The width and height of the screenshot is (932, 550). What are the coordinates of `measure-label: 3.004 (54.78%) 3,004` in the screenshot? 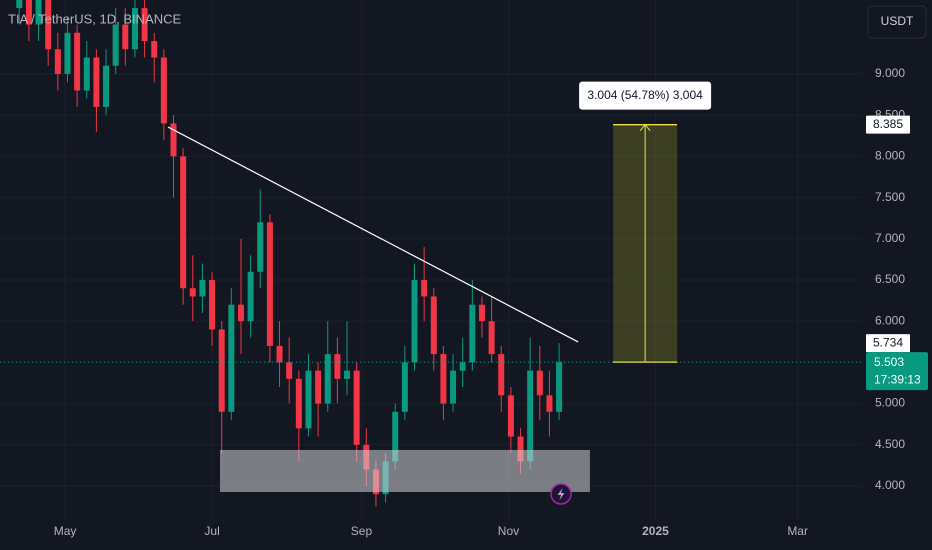 It's located at (645, 95).